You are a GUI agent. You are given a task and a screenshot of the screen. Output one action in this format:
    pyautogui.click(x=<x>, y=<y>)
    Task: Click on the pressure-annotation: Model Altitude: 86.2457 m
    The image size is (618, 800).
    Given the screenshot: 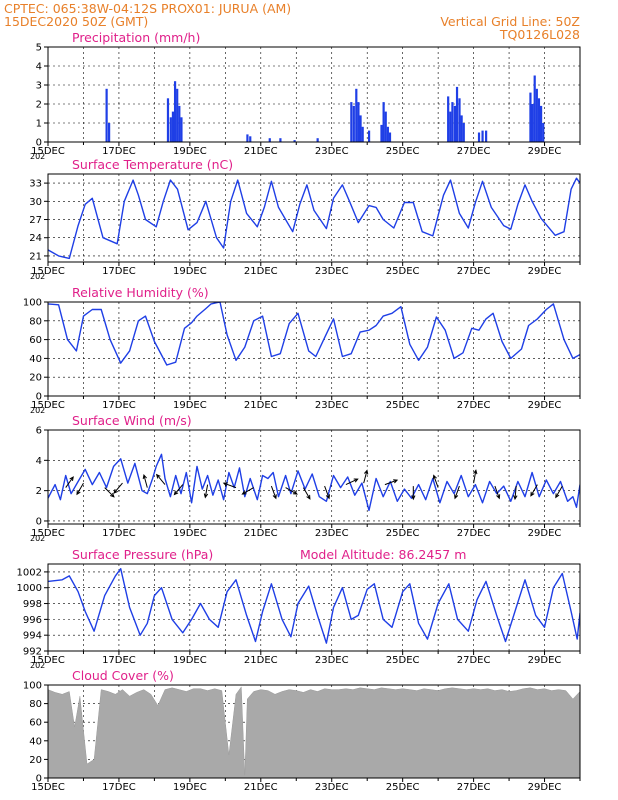 What is the action you would take?
    pyautogui.click(x=383, y=554)
    